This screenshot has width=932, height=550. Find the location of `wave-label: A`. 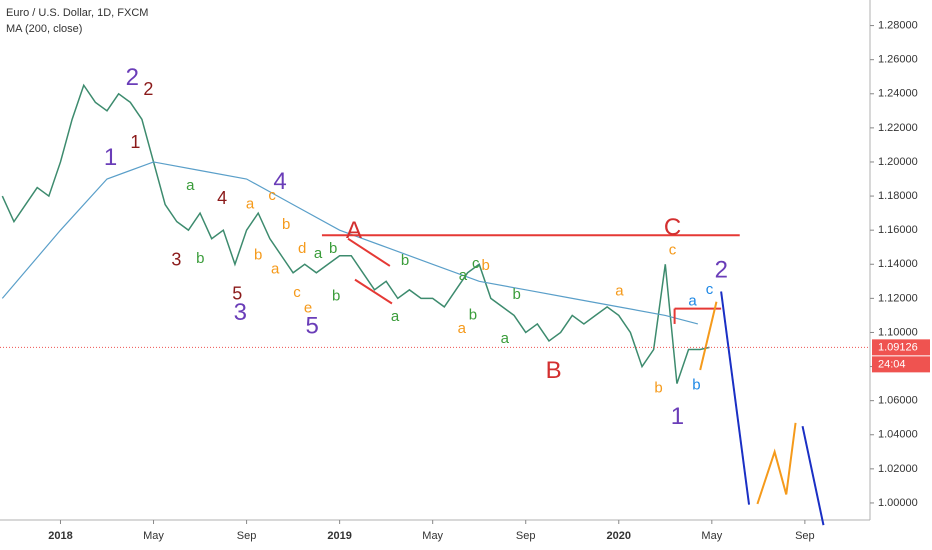

wave-label: A is located at coordinates (354, 230).